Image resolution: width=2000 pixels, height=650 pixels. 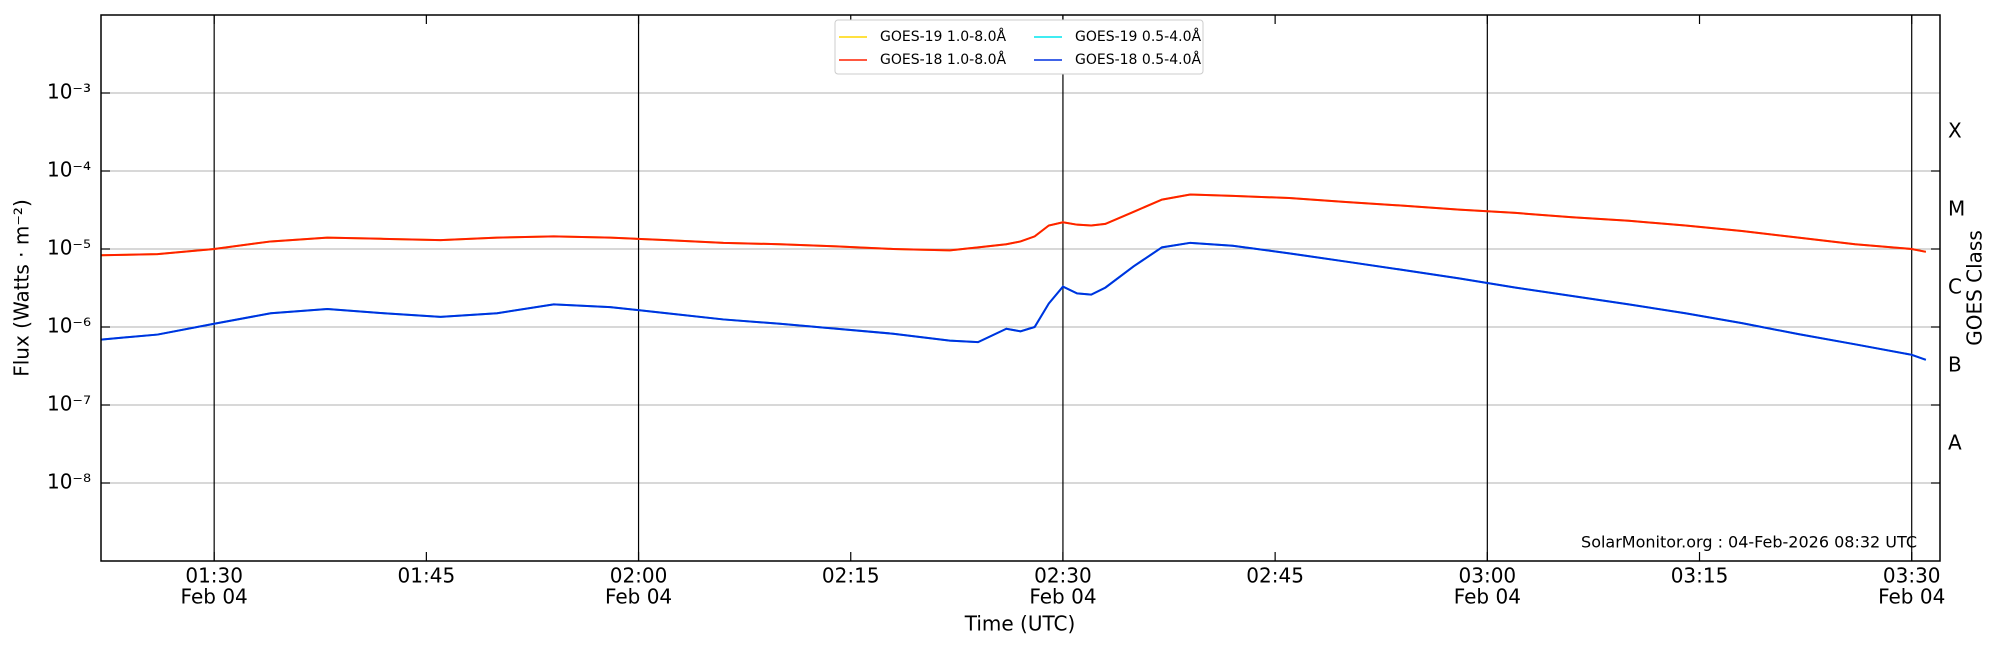 What do you see at coordinates (1975, 288) in the screenshot?
I see `y2-axis-label: GOES Class` at bounding box center [1975, 288].